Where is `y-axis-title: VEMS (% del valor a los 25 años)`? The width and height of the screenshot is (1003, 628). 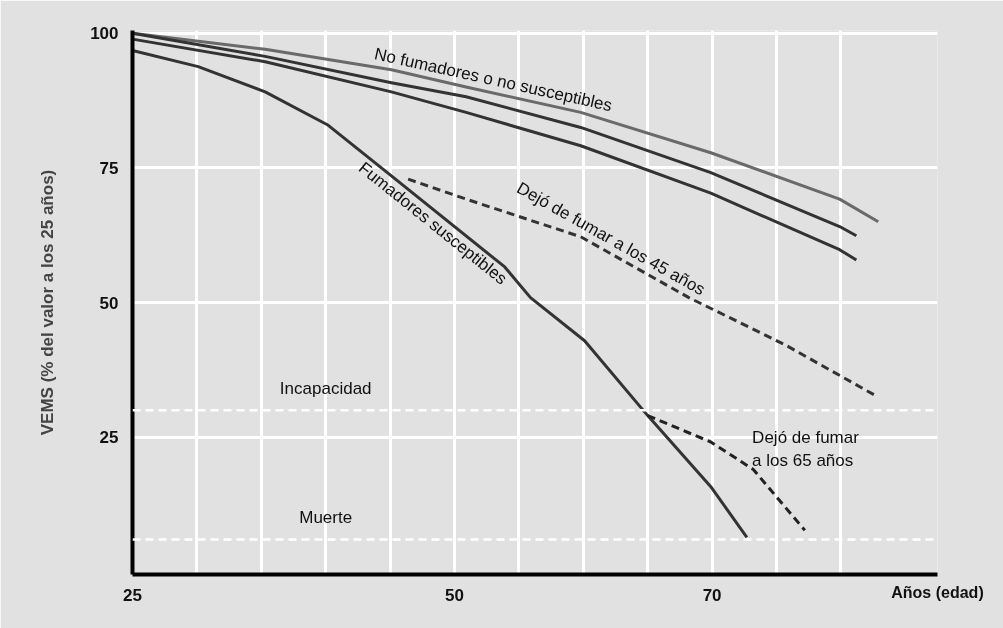 y-axis-title: VEMS (% del valor a los 25 años) is located at coordinates (48, 302).